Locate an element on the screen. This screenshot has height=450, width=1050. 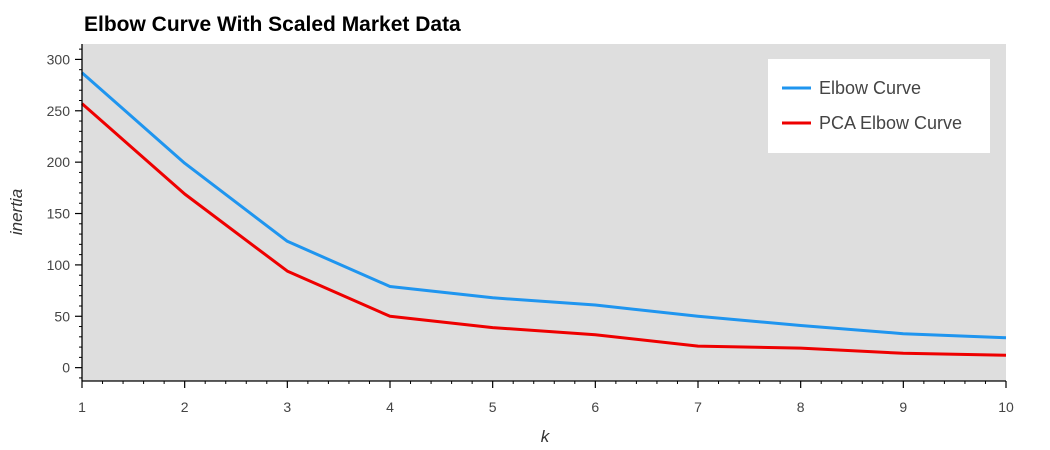
y-tick-label: 300 is located at coordinates (59, 59).